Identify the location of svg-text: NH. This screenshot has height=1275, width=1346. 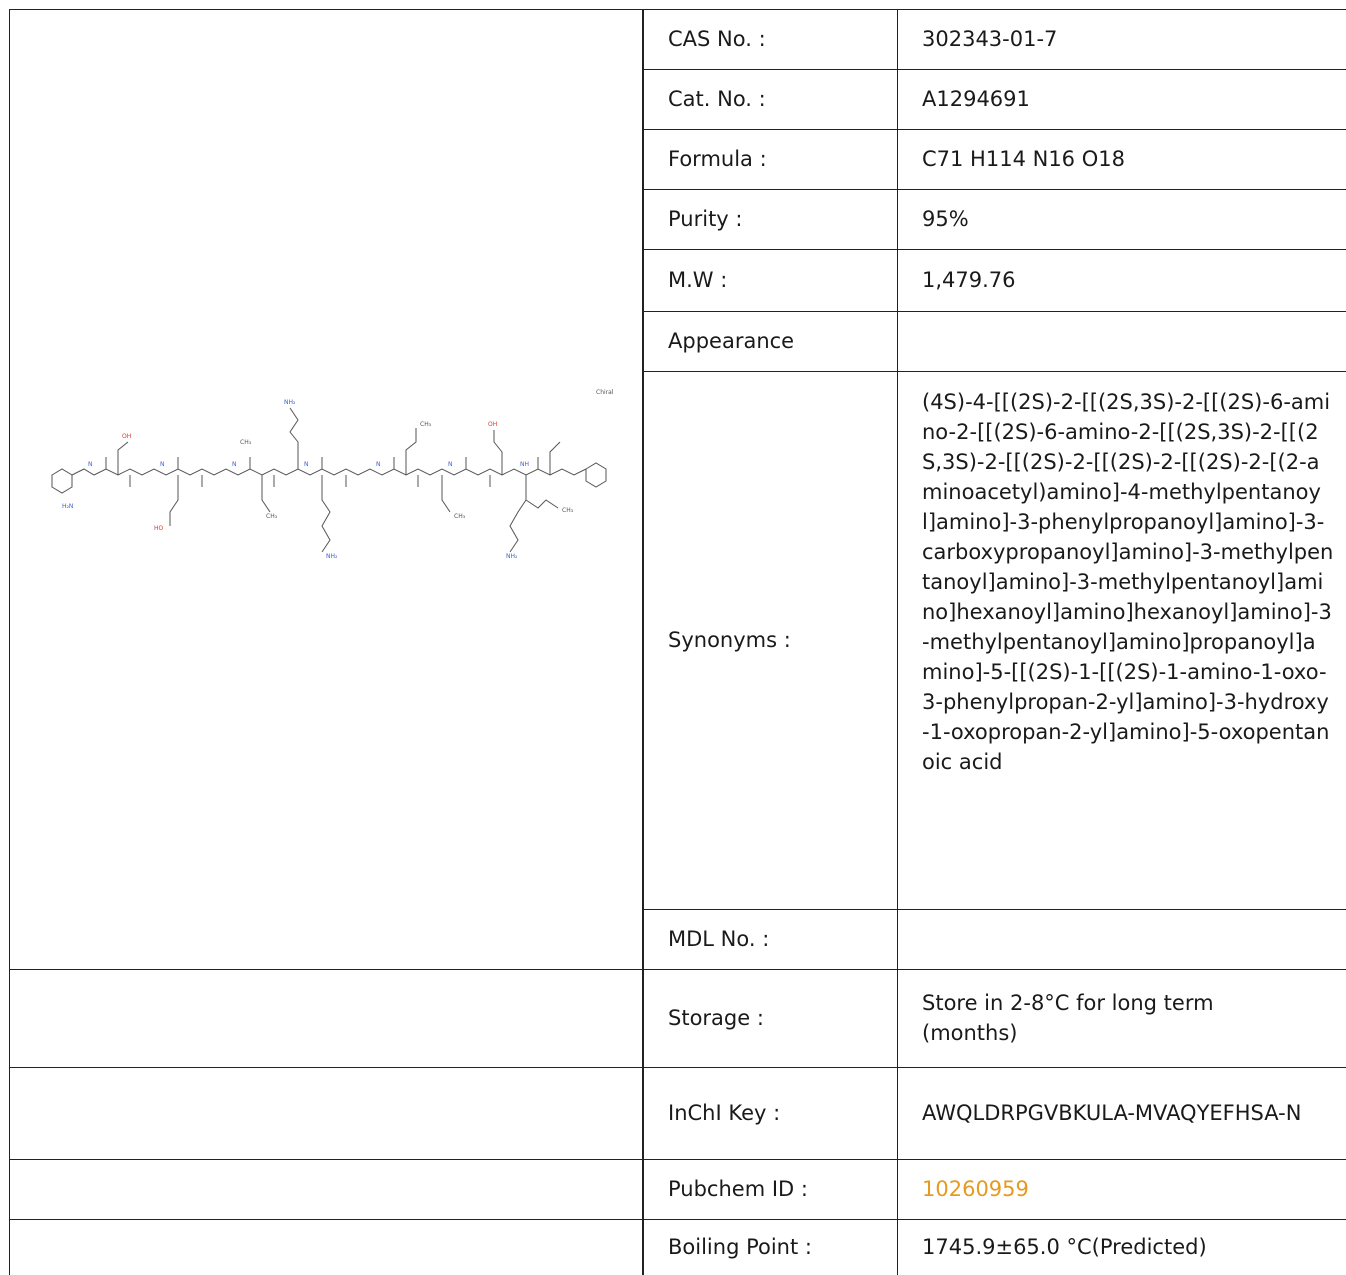
(524, 464).